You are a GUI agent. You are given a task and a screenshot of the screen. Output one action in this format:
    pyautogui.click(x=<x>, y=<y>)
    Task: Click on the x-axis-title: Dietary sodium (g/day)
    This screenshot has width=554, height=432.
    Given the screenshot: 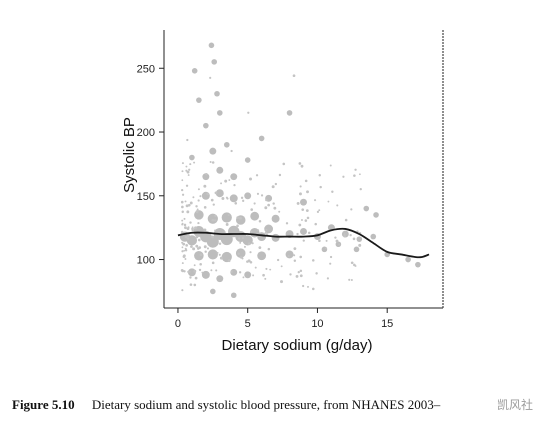 What is the action you would take?
    pyautogui.click(x=297, y=345)
    